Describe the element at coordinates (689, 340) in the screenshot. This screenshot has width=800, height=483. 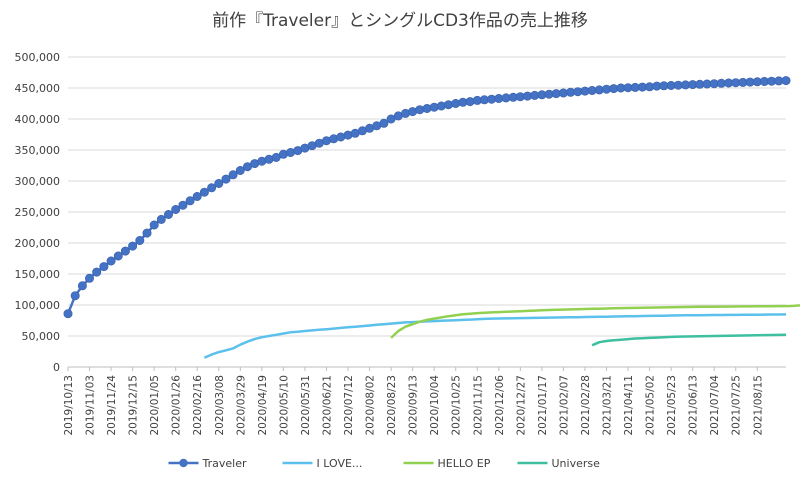
I see `series-line-universe` at that location.